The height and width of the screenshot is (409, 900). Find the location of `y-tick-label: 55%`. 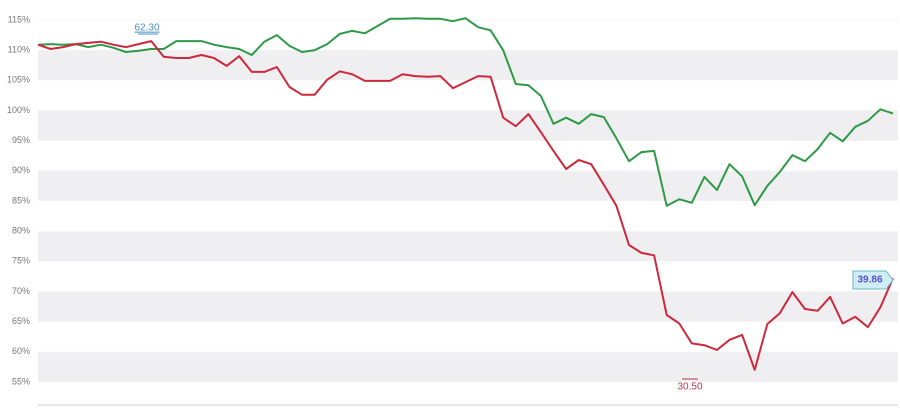

y-tick-label: 55% is located at coordinates (21, 381).